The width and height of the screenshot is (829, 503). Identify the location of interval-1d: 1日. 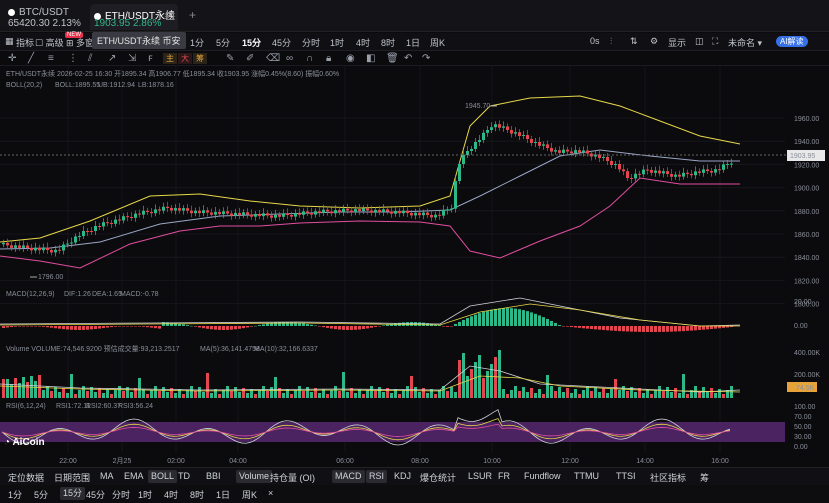
(413, 43).